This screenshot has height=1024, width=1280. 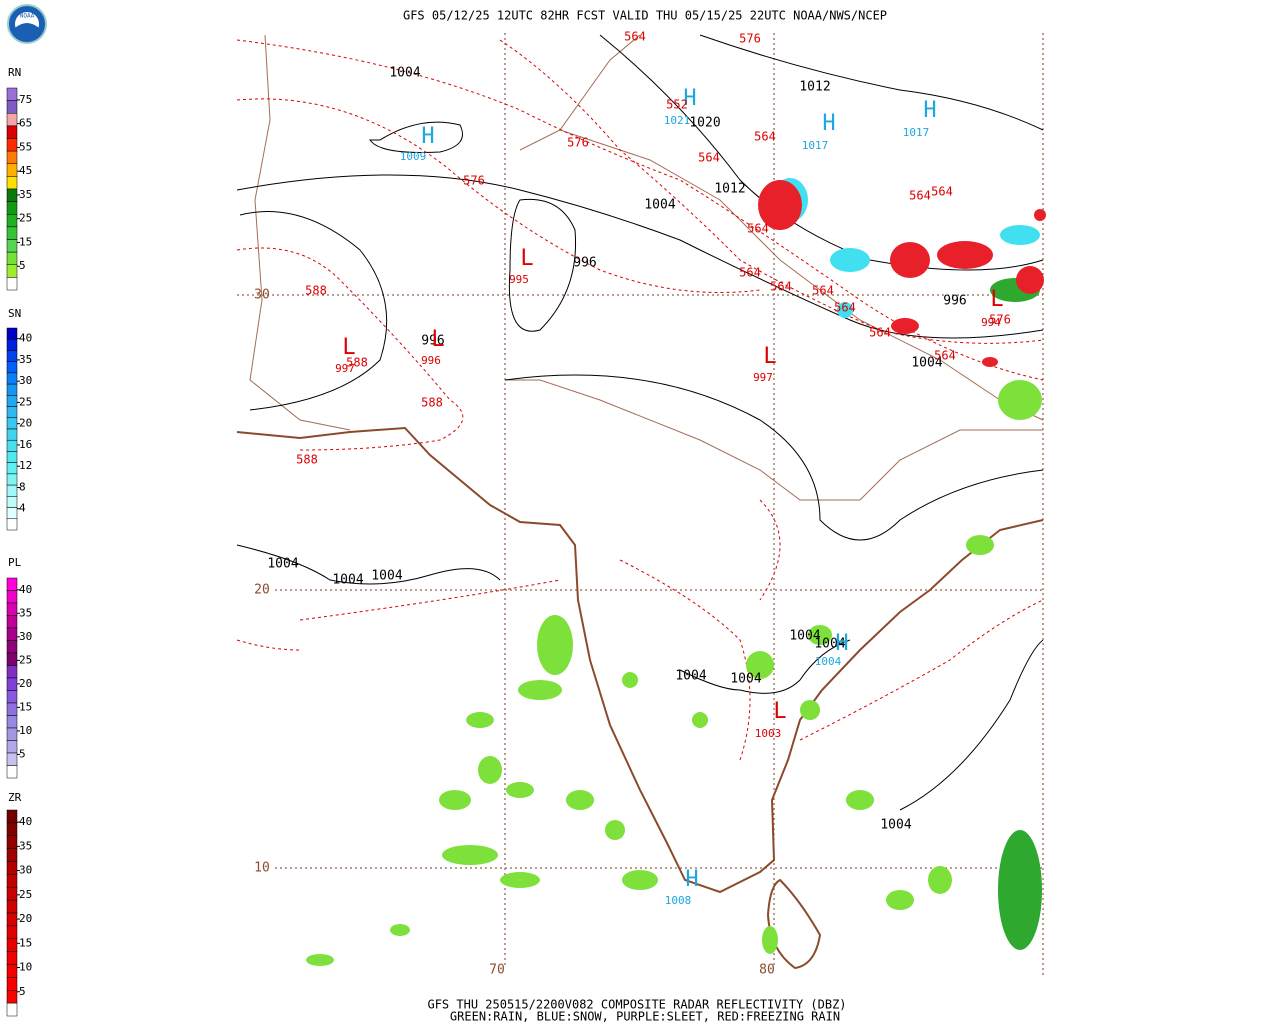 What do you see at coordinates (814, 87) in the screenshot?
I see `isobar-label: 1012` at bounding box center [814, 87].